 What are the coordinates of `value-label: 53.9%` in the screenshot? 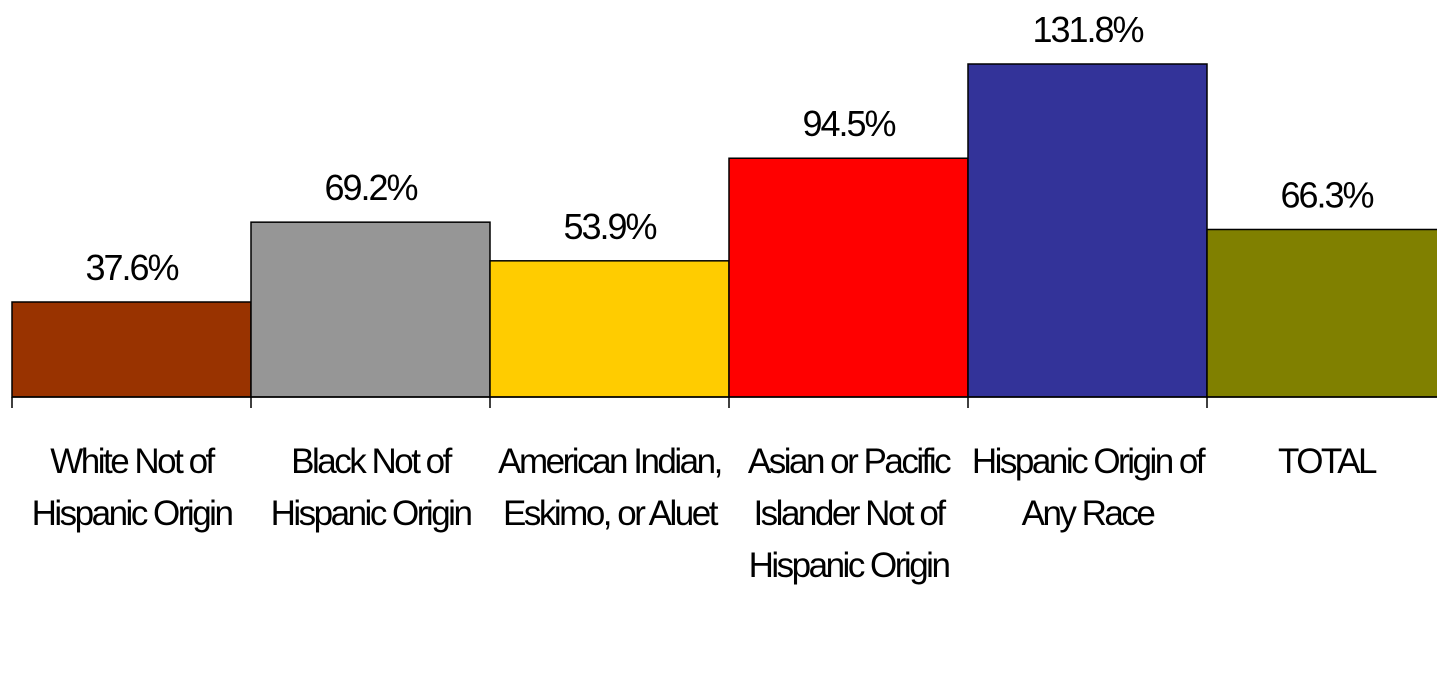 It's located at (609, 226).